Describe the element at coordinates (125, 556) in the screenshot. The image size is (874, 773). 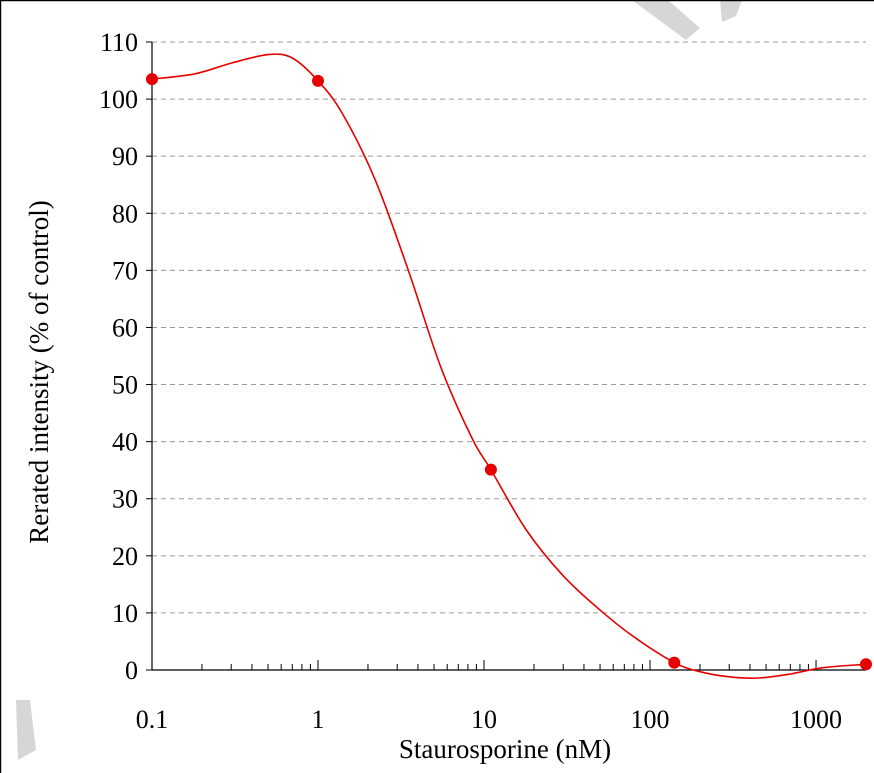
I see `y-tick-label: 20` at that location.